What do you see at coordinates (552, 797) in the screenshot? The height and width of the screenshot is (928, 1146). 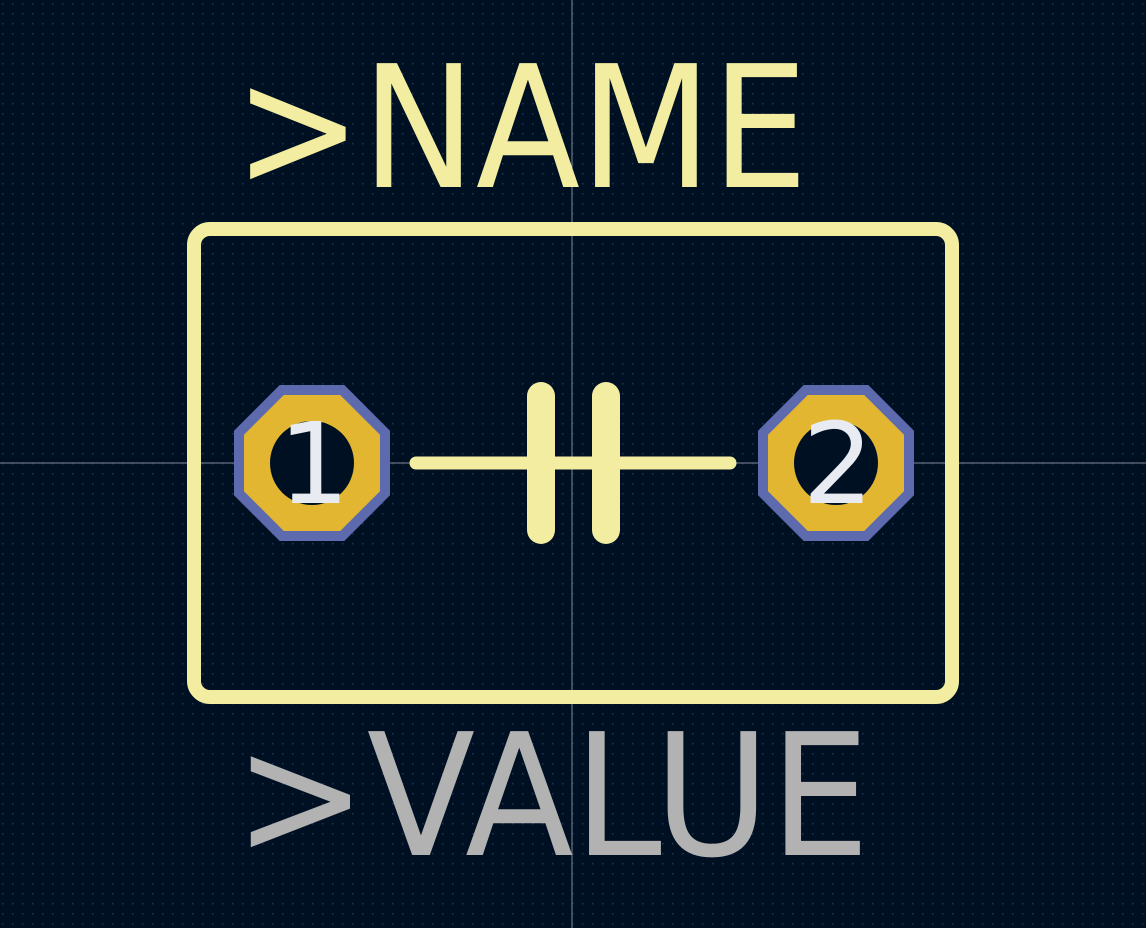 I see `value-label: >VALUE` at bounding box center [552, 797].